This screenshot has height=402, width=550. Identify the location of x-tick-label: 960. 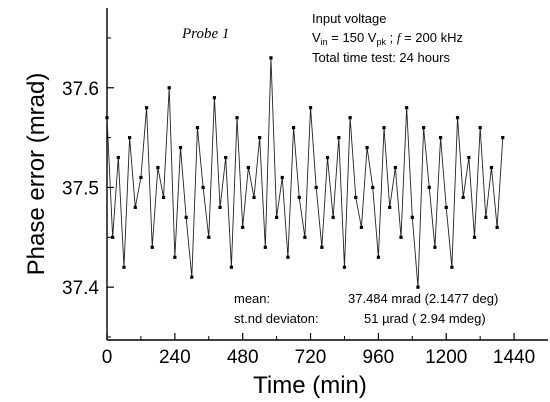
(379, 357).